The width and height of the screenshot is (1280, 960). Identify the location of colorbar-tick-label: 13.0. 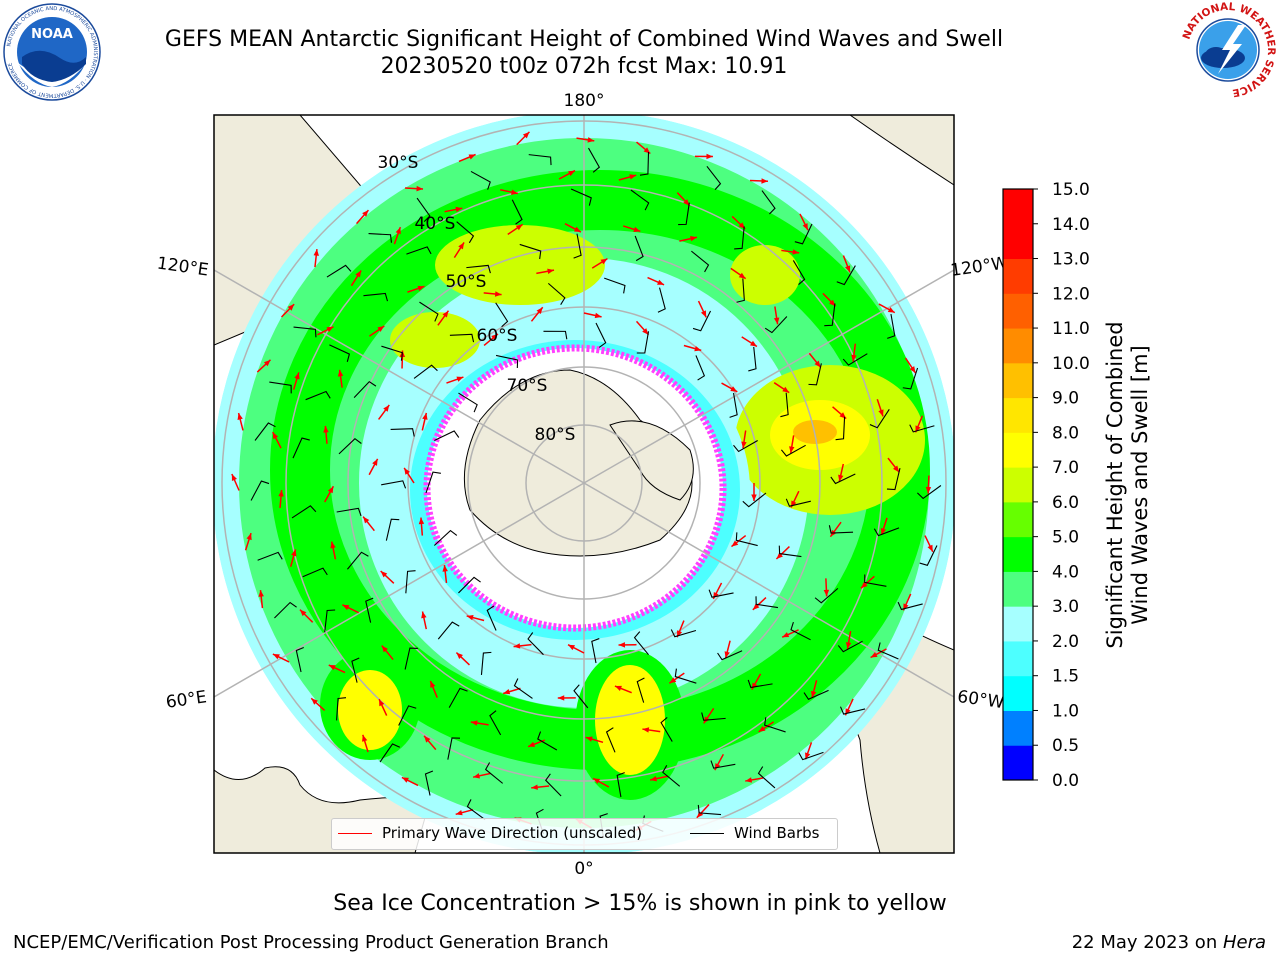
(1071, 260).